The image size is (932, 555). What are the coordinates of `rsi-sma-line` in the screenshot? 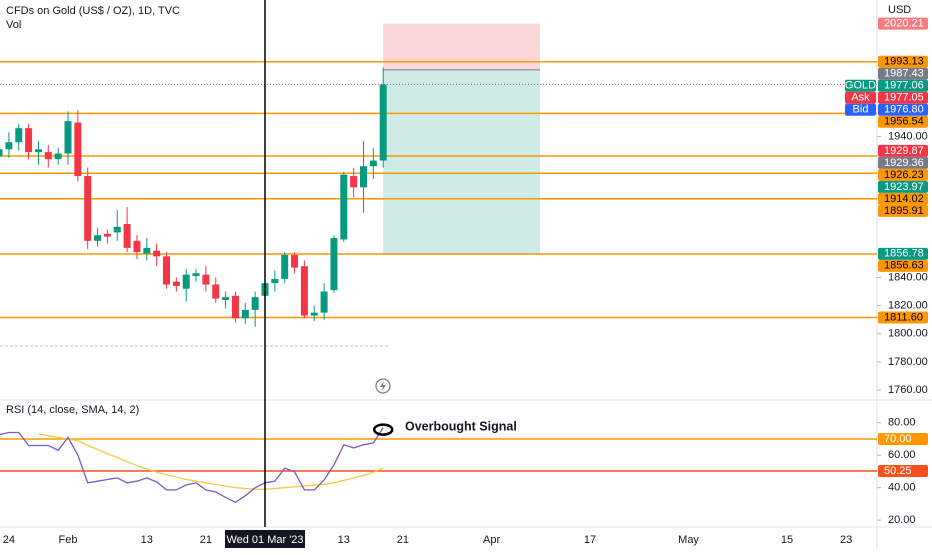 It's located at (211, 461).